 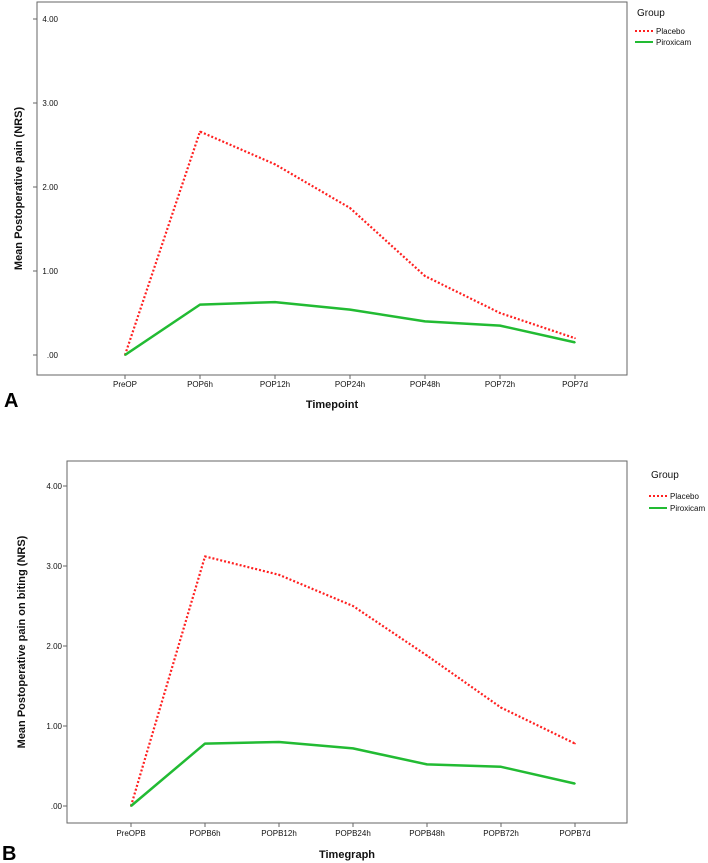 What do you see at coordinates (204, 833) in the screenshot?
I see `x-tick-label: POPB6h` at bounding box center [204, 833].